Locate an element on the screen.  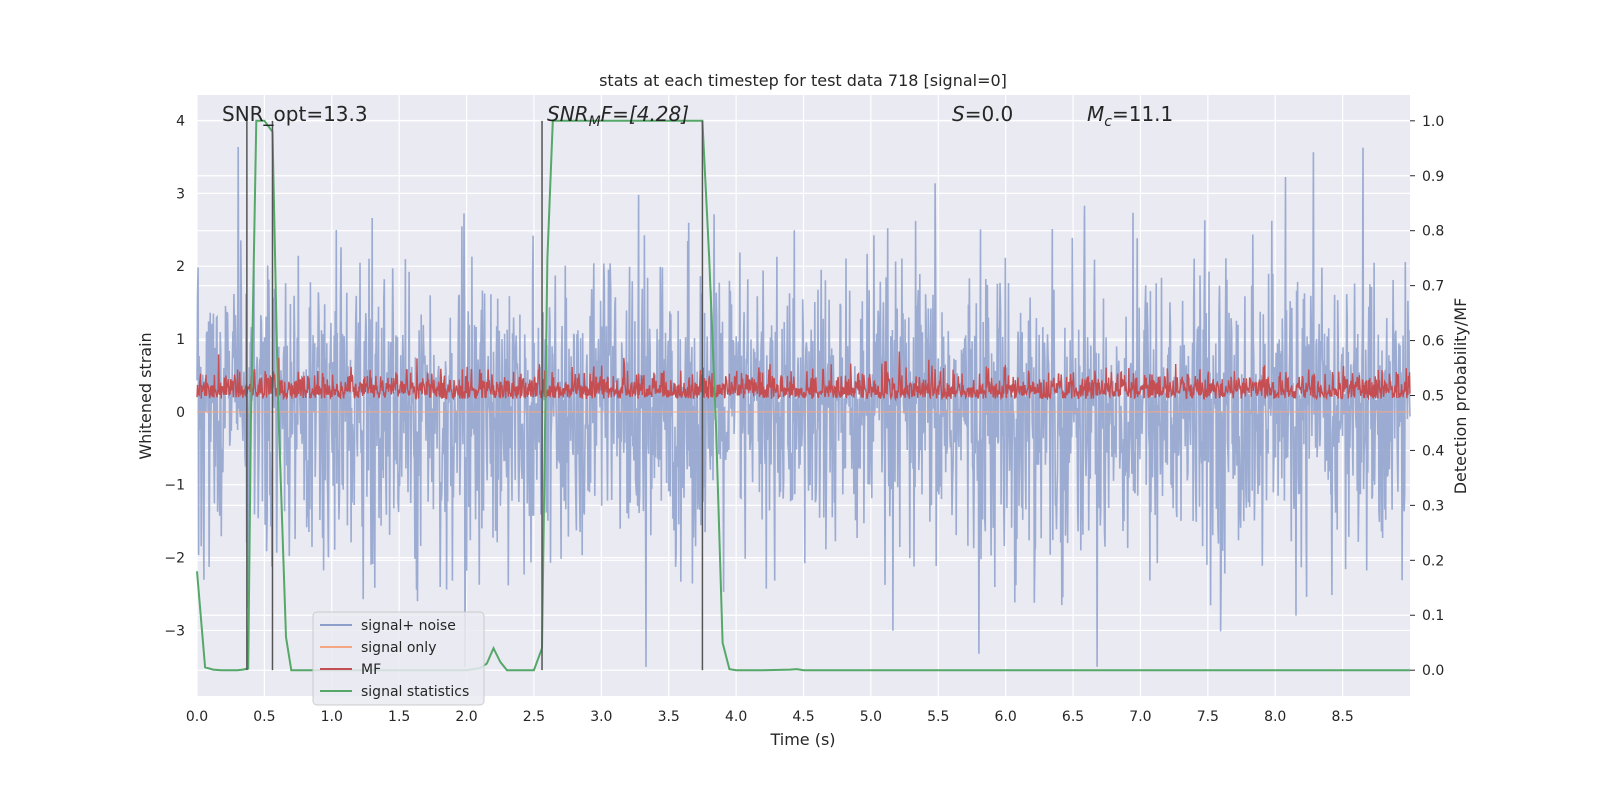
x-tick-label: 7.5 is located at coordinates (1208, 717).